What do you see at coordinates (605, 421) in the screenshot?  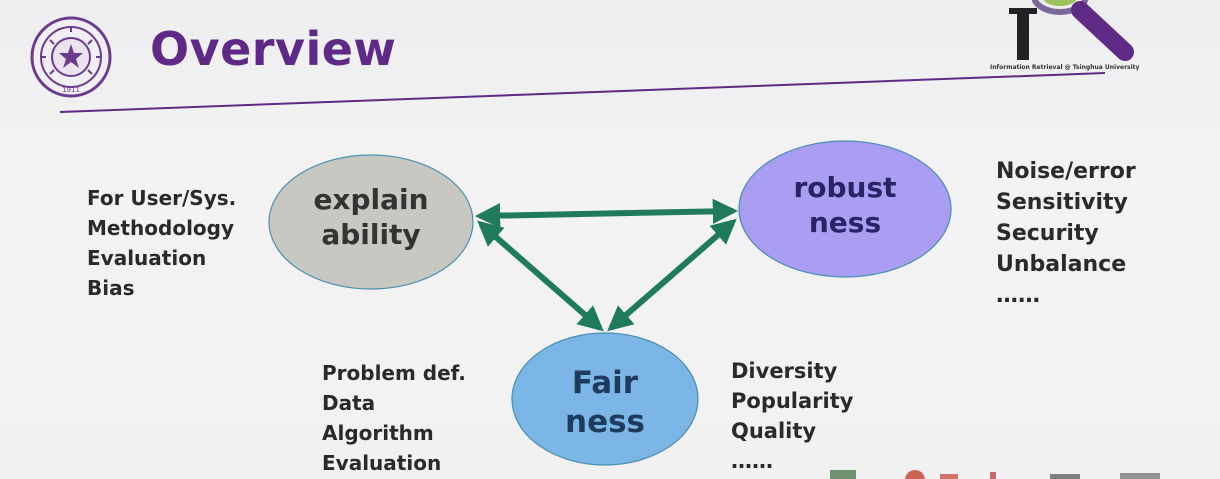 I see `fairness-label-line2: ness` at bounding box center [605, 421].